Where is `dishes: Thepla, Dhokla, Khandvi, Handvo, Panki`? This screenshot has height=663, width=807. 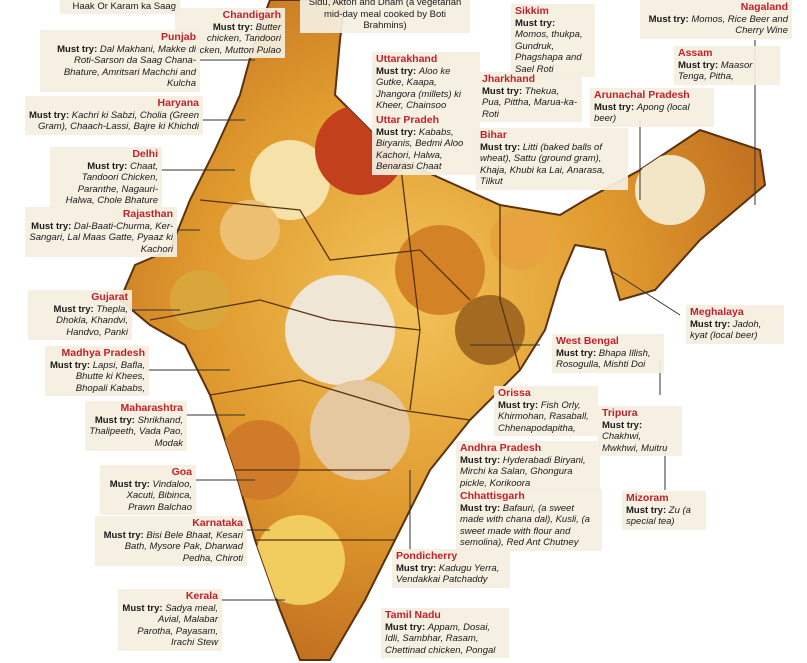 dishes: Thepla, Dhokla, Khandvi, Handvo, Panki is located at coordinates (92, 320).